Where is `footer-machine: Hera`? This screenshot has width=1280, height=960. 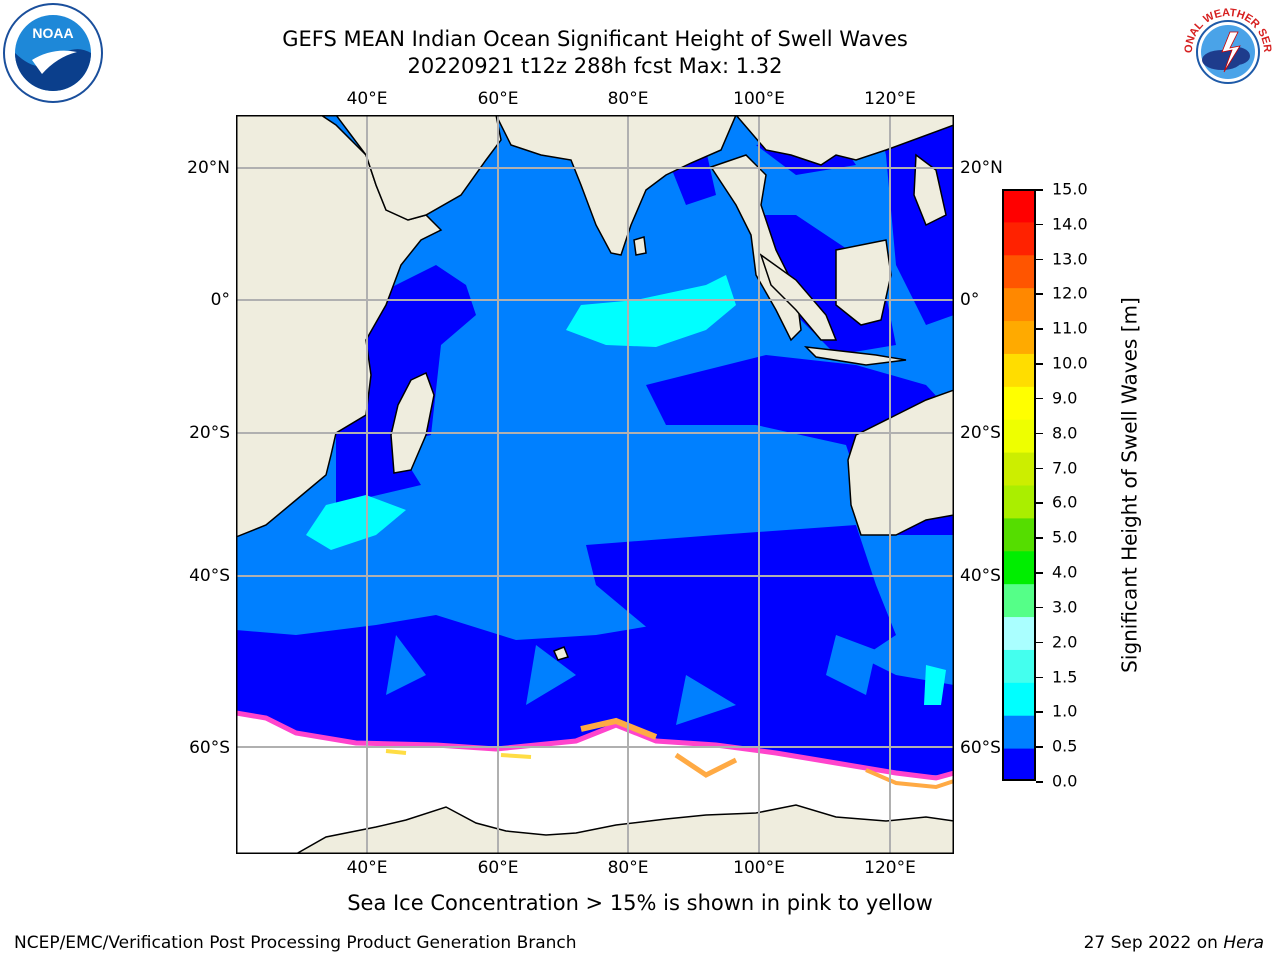
footer-machine: Hera is located at coordinates (1243, 943).